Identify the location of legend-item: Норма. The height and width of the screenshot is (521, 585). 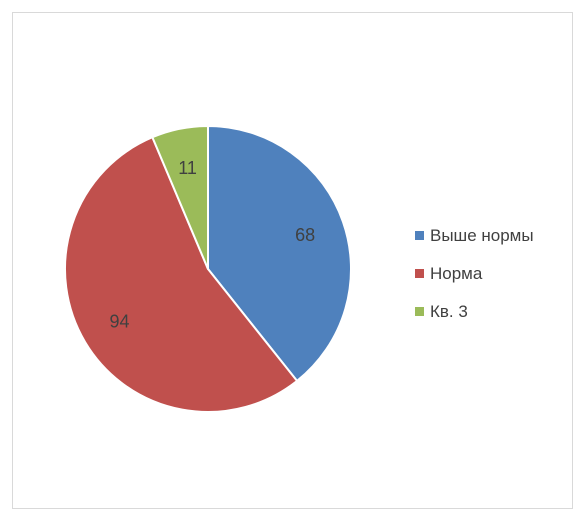
(474, 273).